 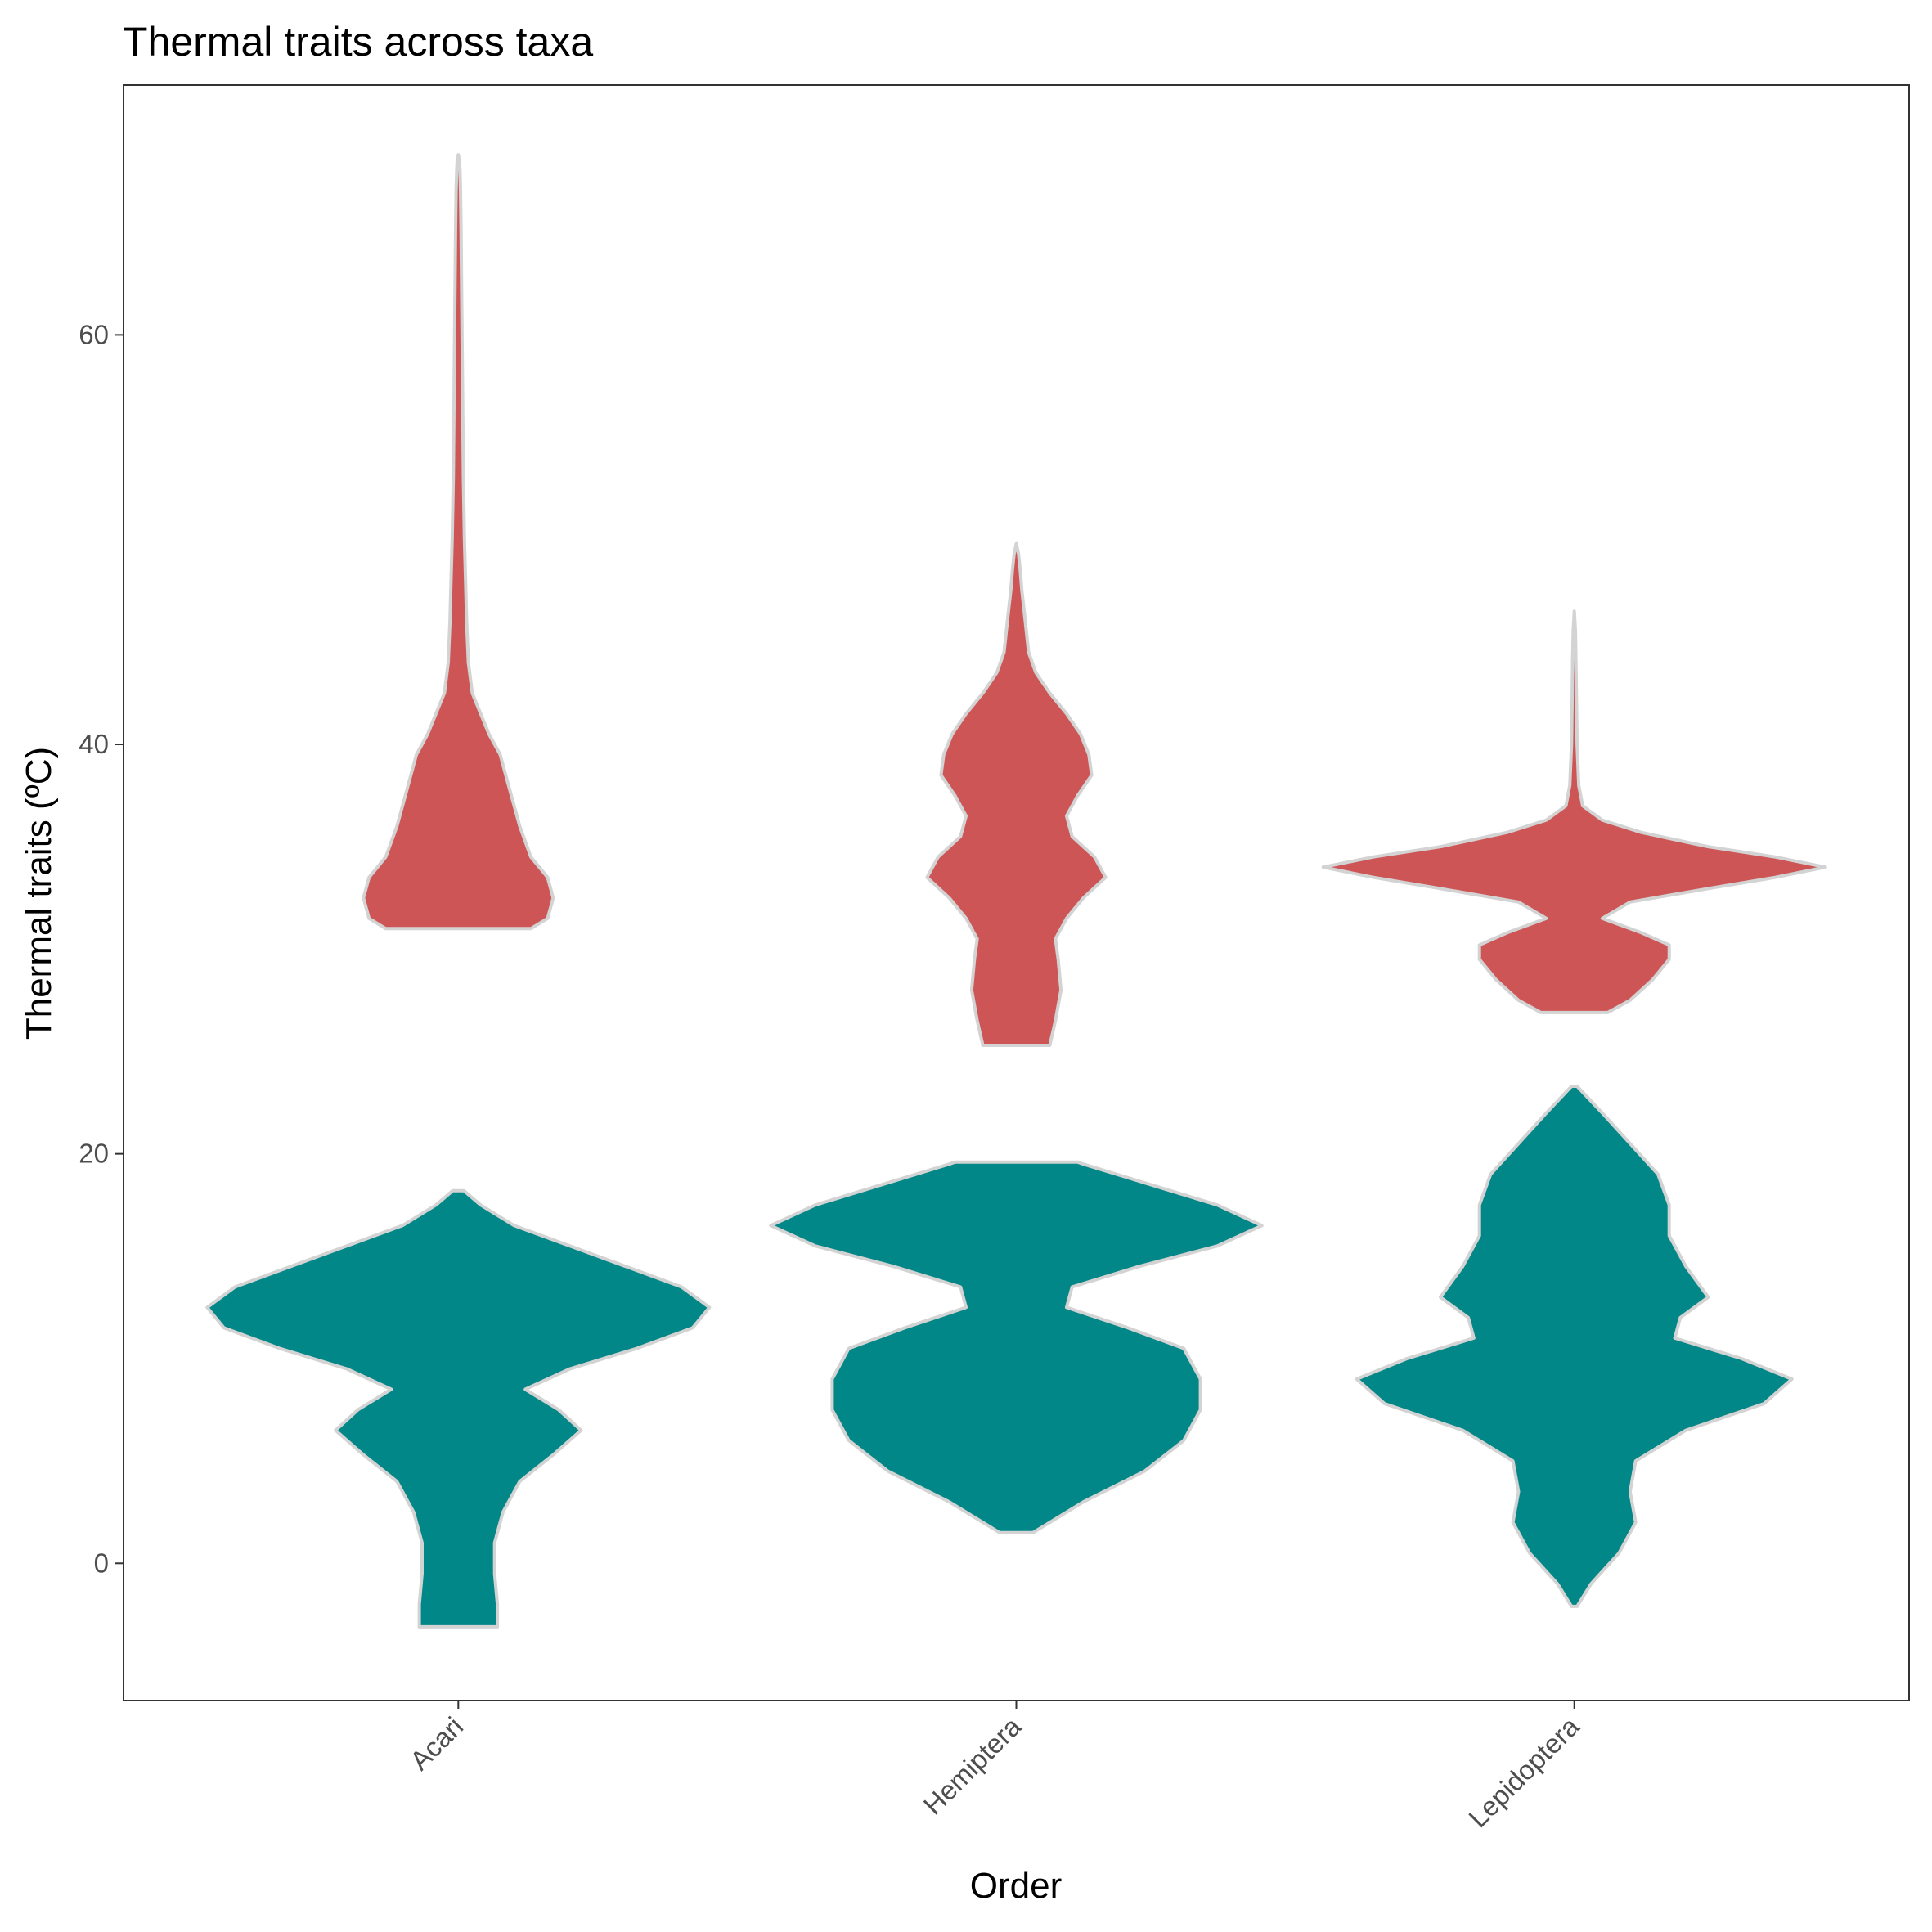 What do you see at coordinates (1016, 1347) in the screenshot?
I see `violin-lower-hemiptera` at bounding box center [1016, 1347].